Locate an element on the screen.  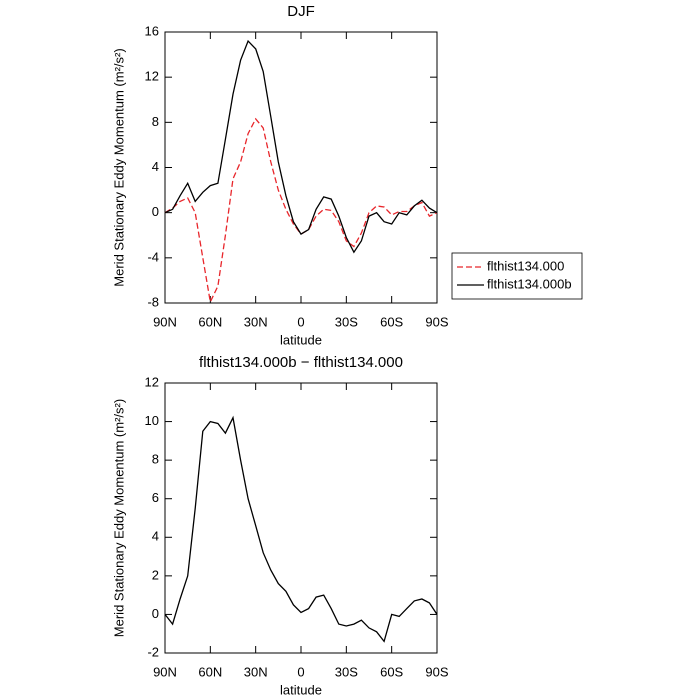
chart-title: flthist134.000b − flthist134.000 is located at coordinates (301, 362).